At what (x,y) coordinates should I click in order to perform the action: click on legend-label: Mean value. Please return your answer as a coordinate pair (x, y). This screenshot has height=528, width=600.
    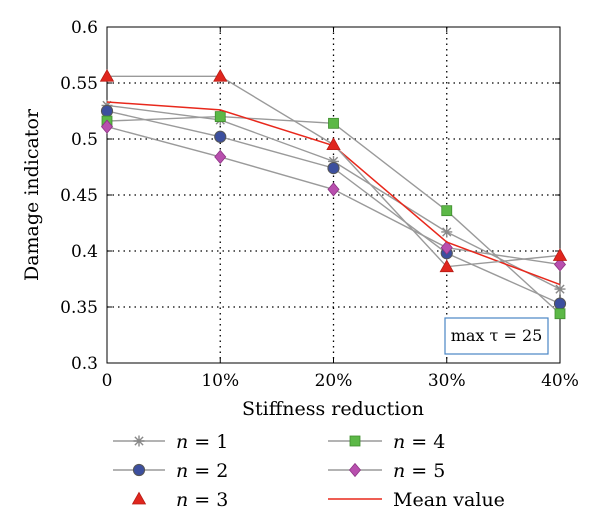
    Looking at the image, I should click on (449, 500).